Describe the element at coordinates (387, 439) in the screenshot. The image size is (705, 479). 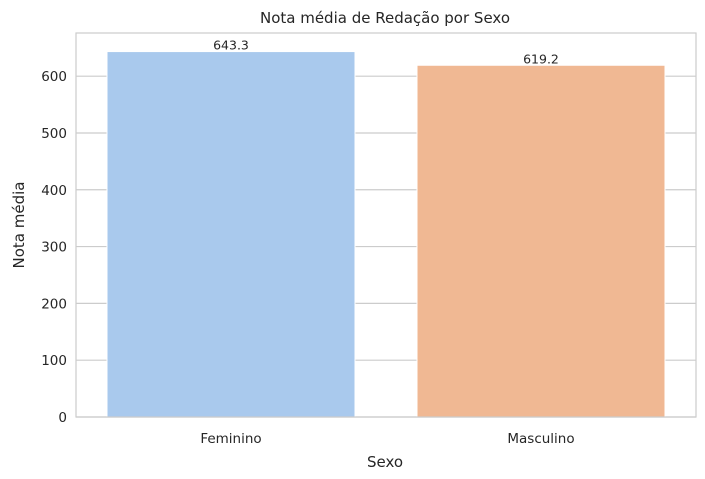
I see `x-tick-labels: Feminino Masculino` at that location.